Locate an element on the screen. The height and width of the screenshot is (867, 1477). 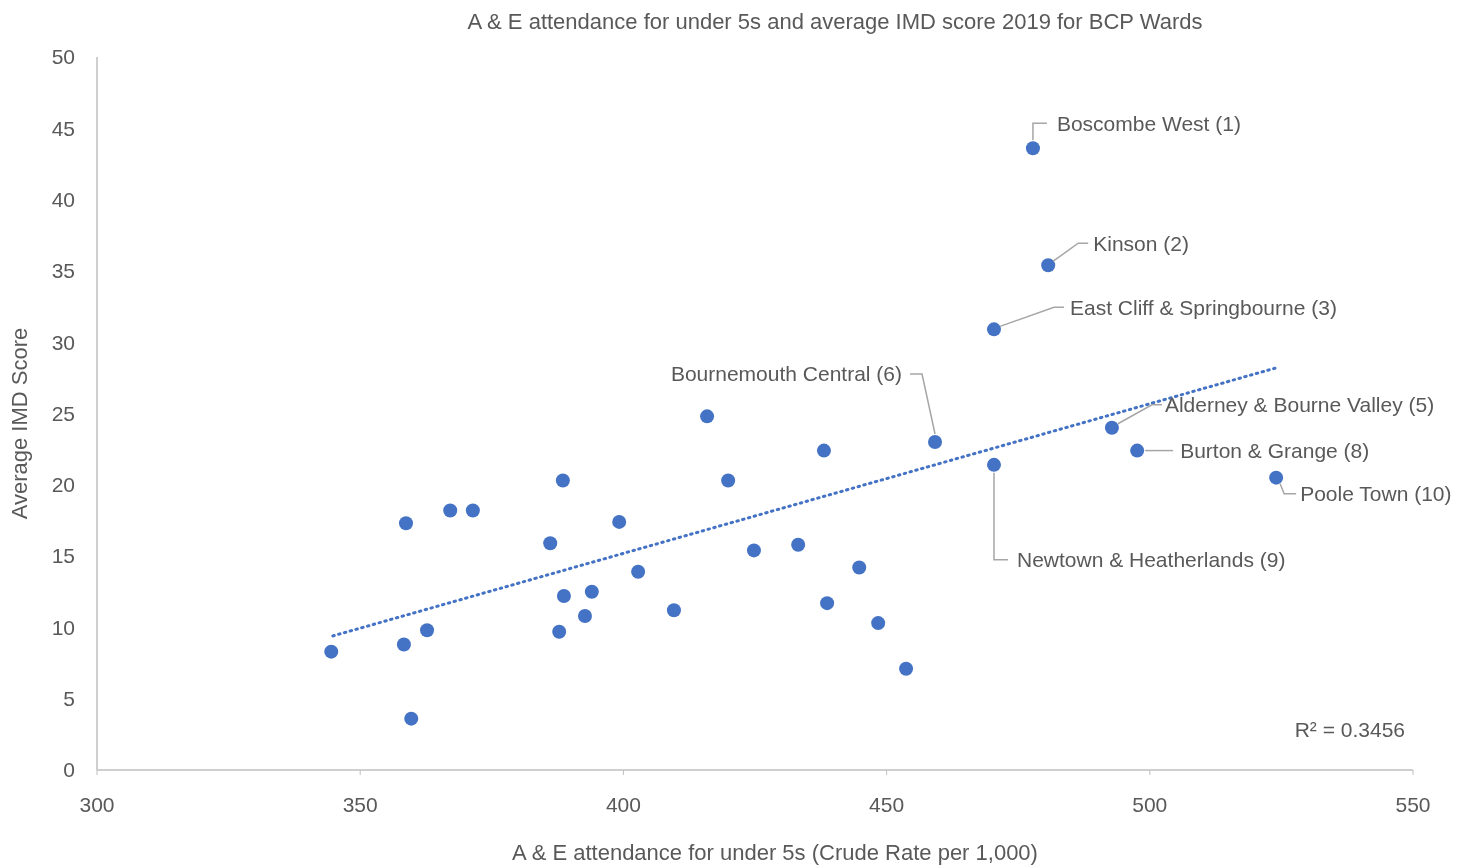
chart-title: A & E attendance for under 5s and average IMD score 2019 for BCP Wards is located at coordinates (835, 21).